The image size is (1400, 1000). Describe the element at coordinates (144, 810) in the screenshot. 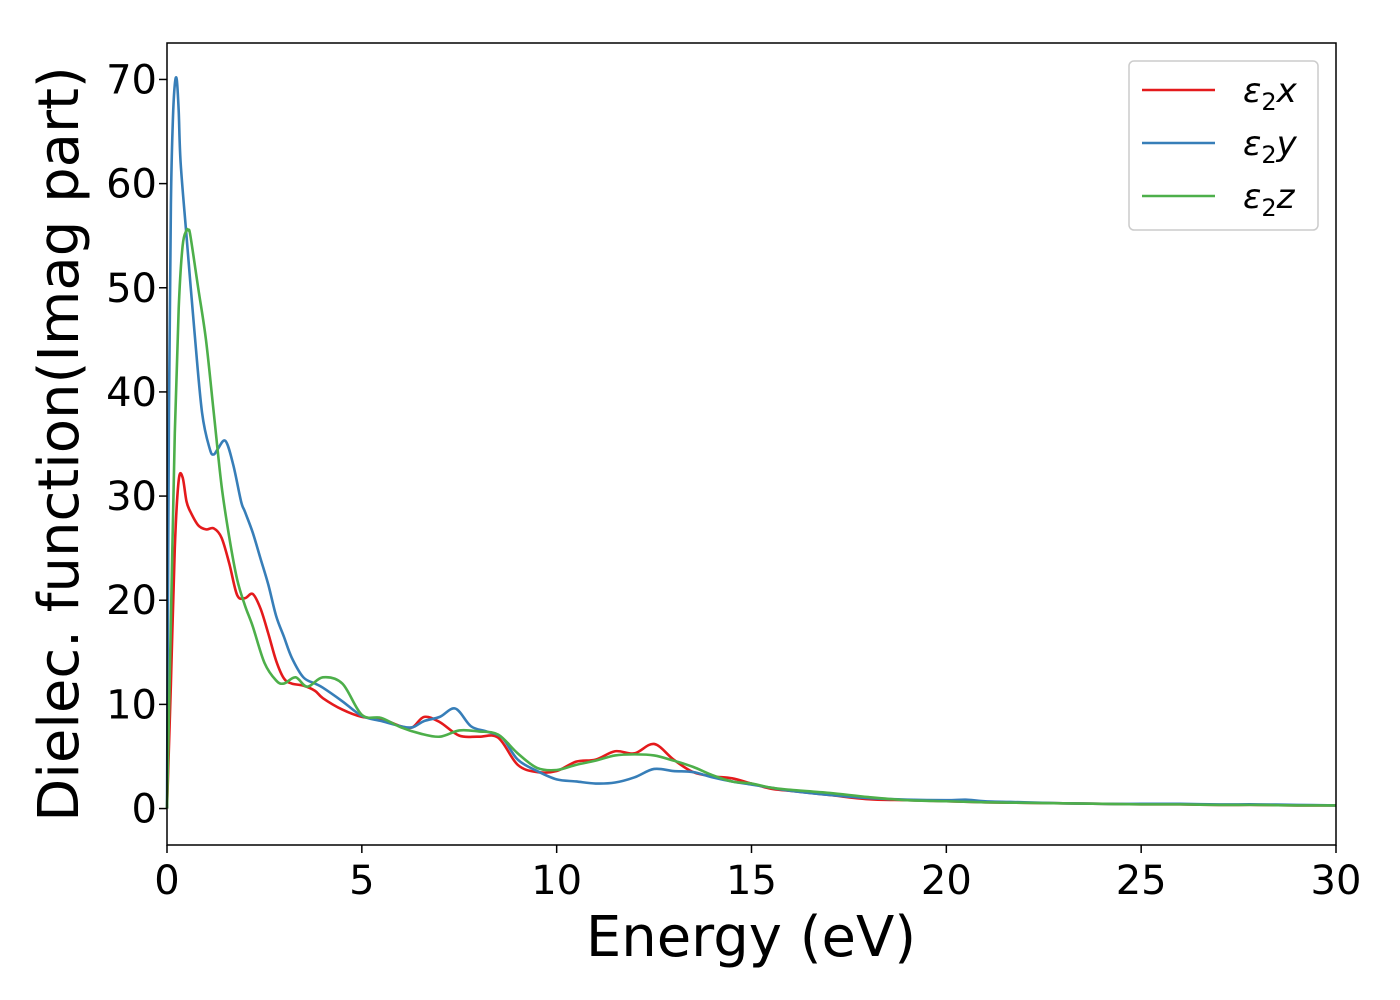

I see `y-tick-label: 0` at that location.